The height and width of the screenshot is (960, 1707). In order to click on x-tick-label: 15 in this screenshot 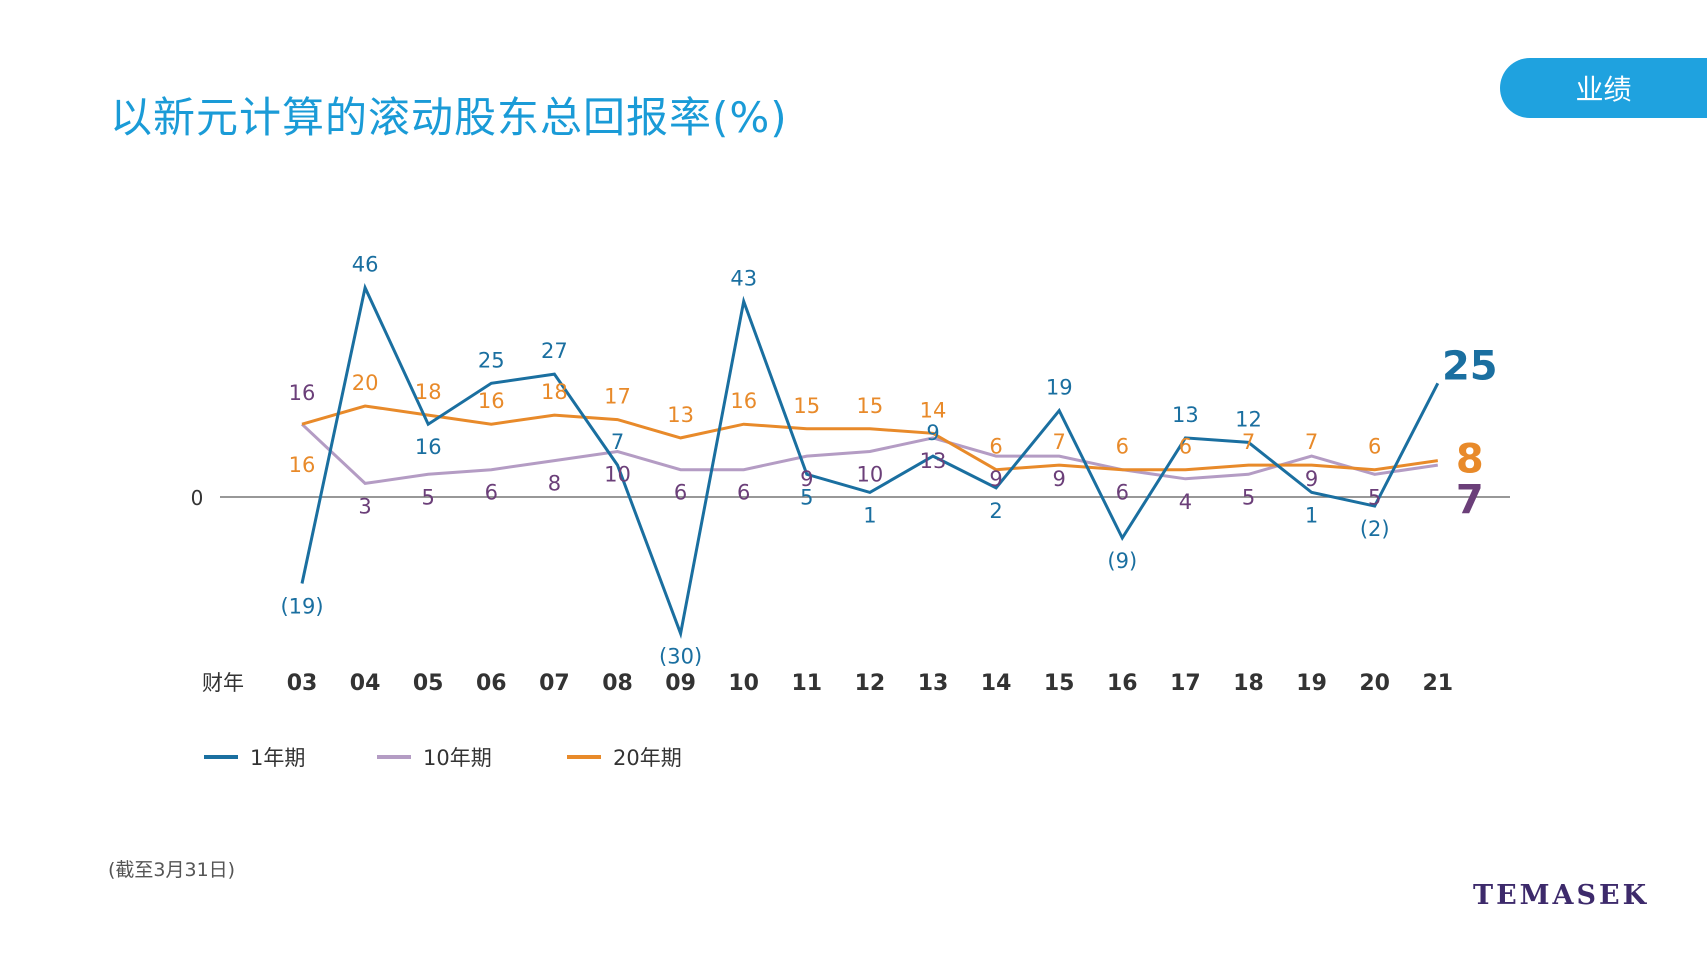, I will do `click(1059, 683)`.